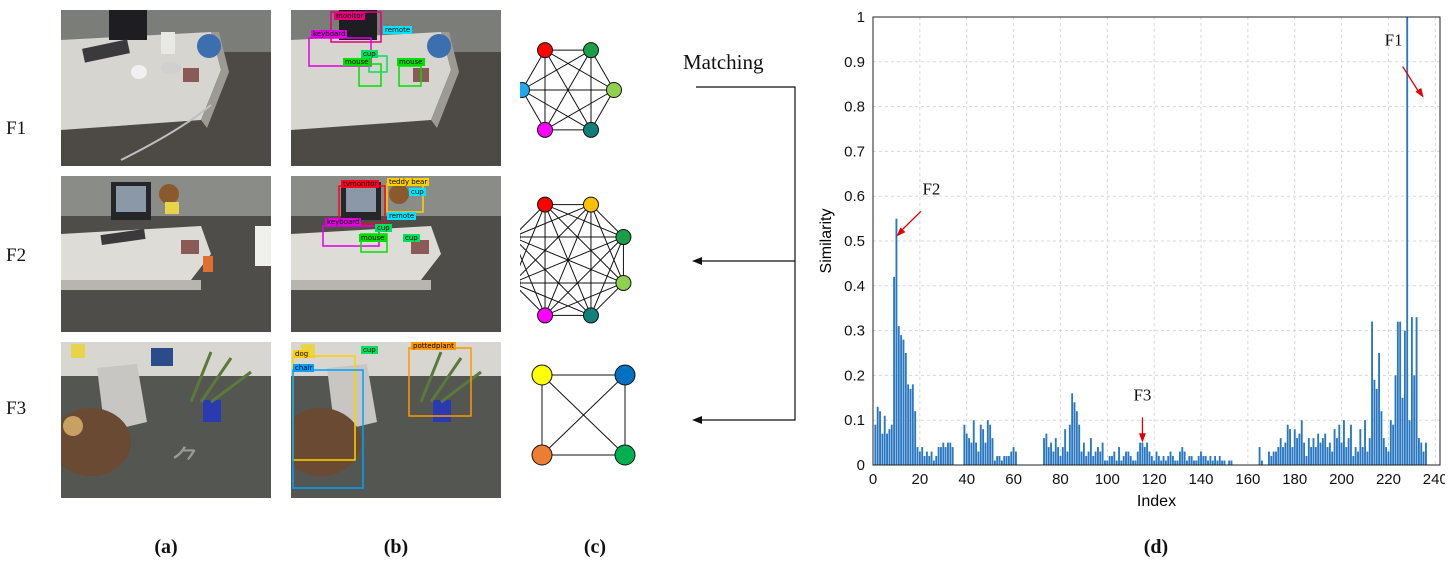 This screenshot has height=562, width=1450. What do you see at coordinates (931, 189) in the screenshot?
I see `annotation-label: F2` at bounding box center [931, 189].